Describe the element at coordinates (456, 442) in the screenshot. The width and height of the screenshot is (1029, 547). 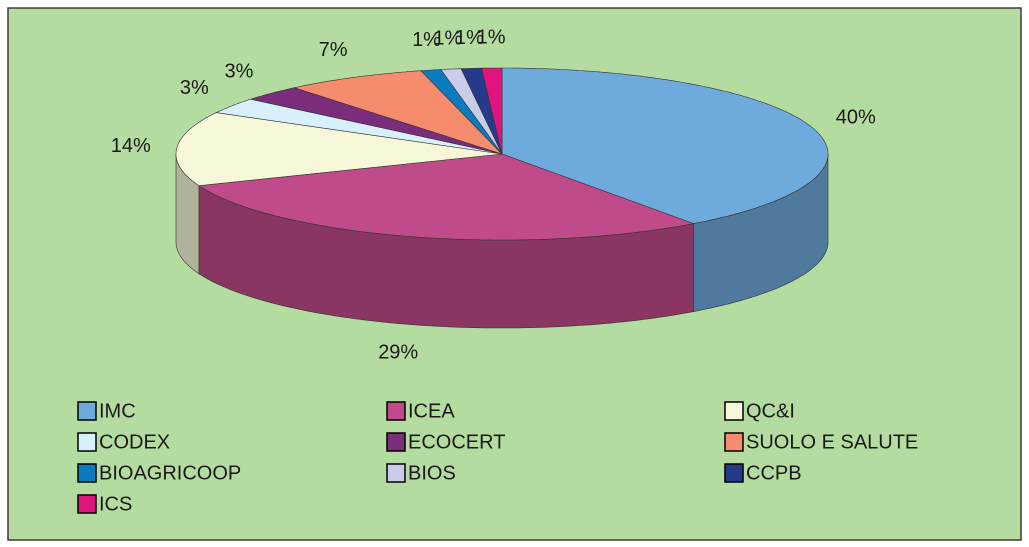
I see `legend-label: ECOCERT` at that location.